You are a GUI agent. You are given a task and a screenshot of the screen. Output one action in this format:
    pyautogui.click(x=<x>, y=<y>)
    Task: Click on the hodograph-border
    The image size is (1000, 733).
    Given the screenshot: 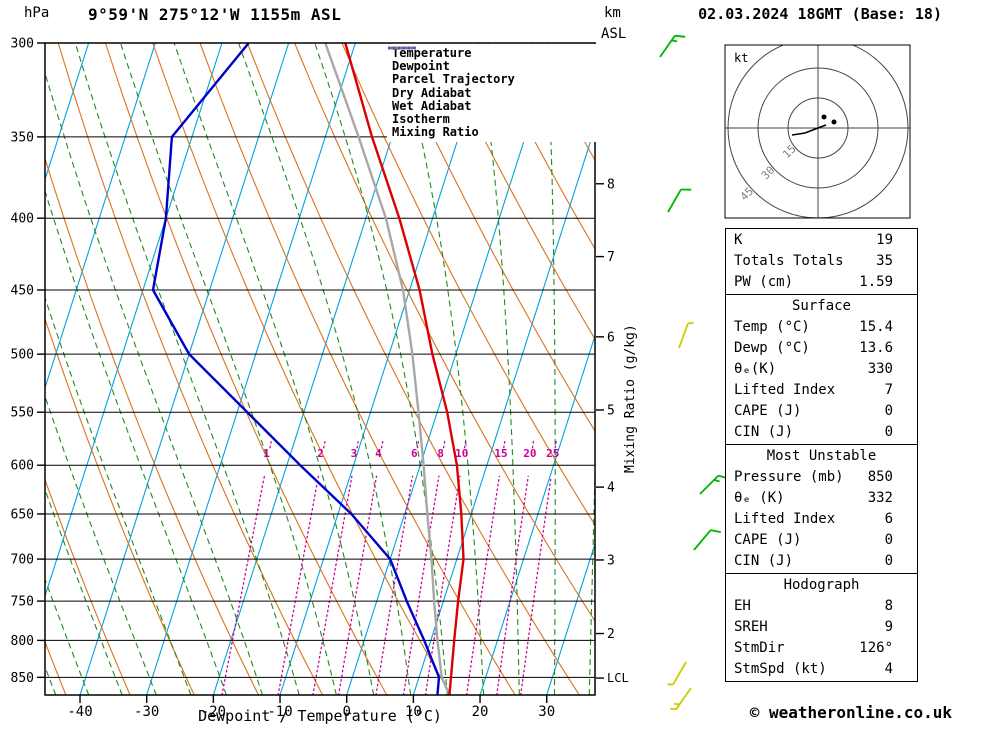 What is the action you would take?
    pyautogui.click(x=817, y=131)
    